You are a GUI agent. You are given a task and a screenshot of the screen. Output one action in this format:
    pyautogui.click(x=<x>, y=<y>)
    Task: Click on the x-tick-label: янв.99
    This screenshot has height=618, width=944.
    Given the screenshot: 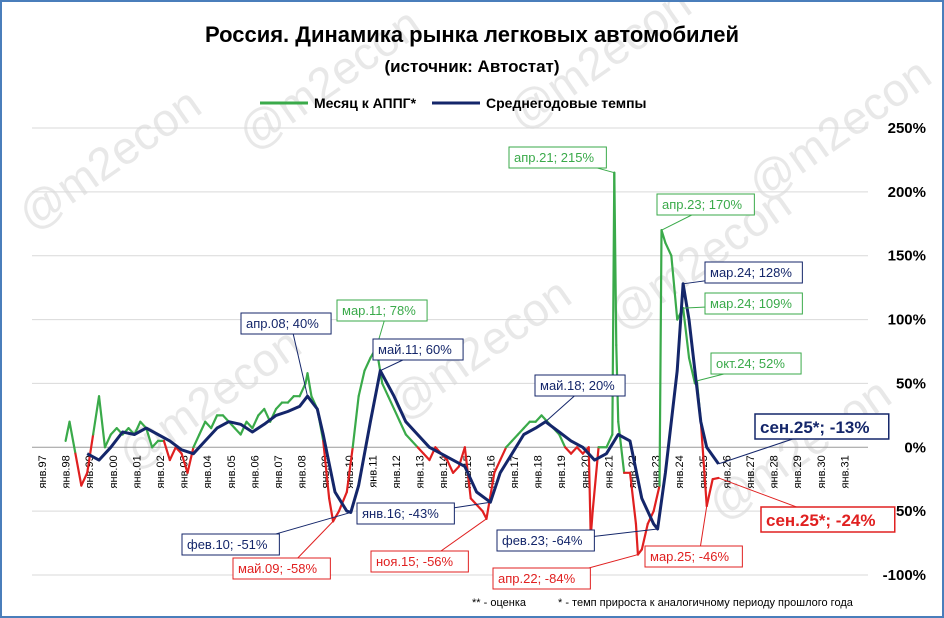 What is the action you would take?
    pyautogui.click(x=90, y=471)
    